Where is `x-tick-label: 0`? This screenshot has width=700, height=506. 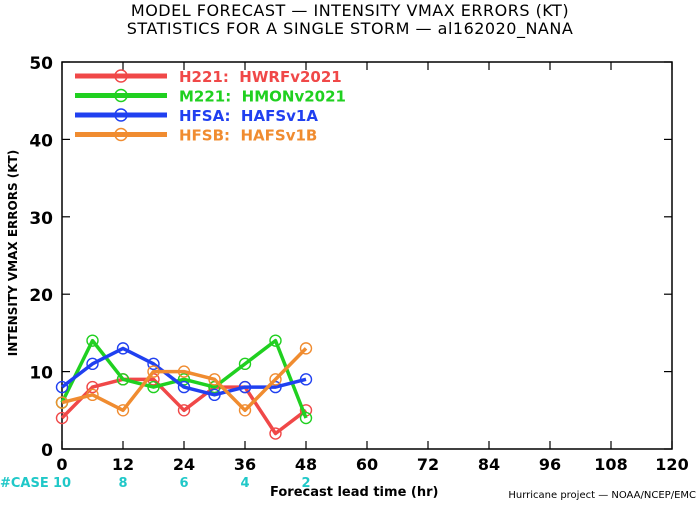 x-tick-label: 0 is located at coordinates (61, 464).